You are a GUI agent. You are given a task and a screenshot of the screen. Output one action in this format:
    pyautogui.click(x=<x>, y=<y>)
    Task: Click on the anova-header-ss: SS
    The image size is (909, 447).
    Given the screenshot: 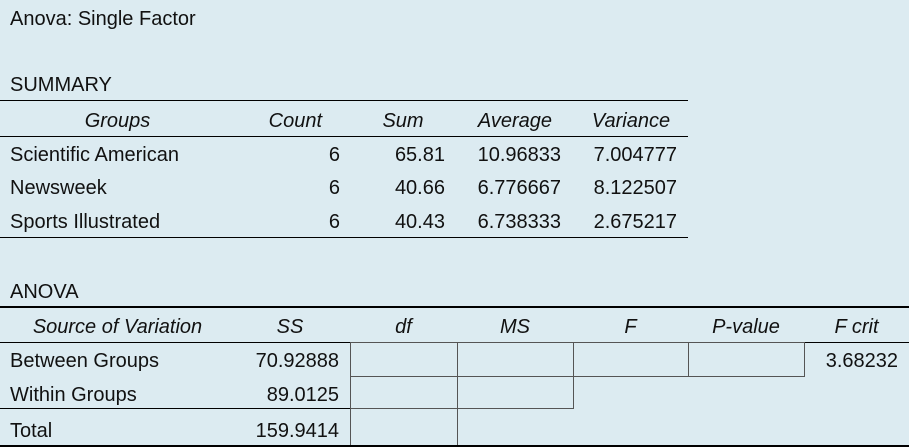 What is the action you would take?
    pyautogui.click(x=290, y=327)
    